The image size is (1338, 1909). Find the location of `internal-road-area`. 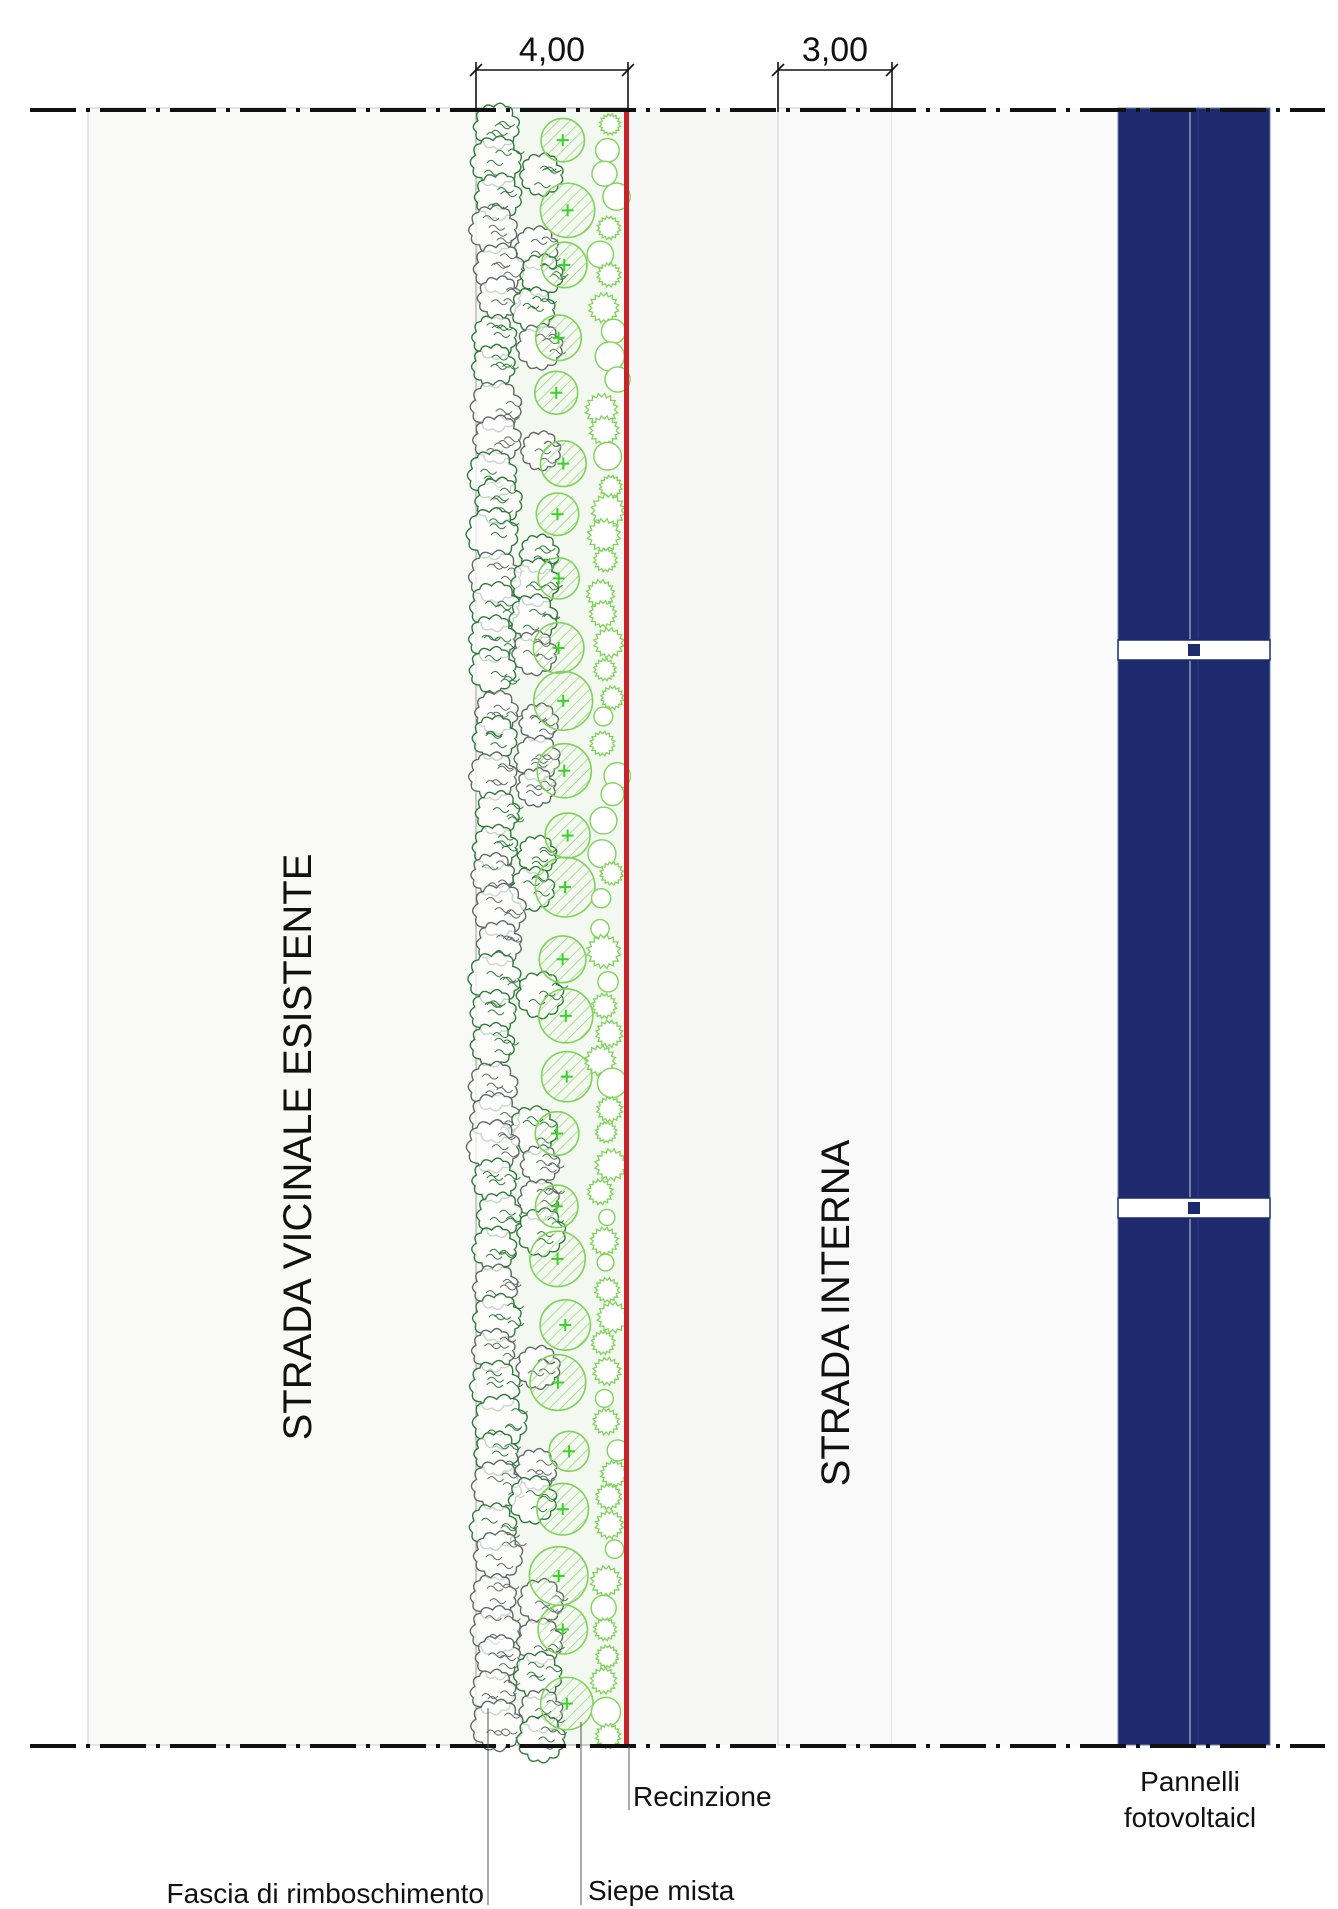

internal-road-area is located at coordinates (835, 926).